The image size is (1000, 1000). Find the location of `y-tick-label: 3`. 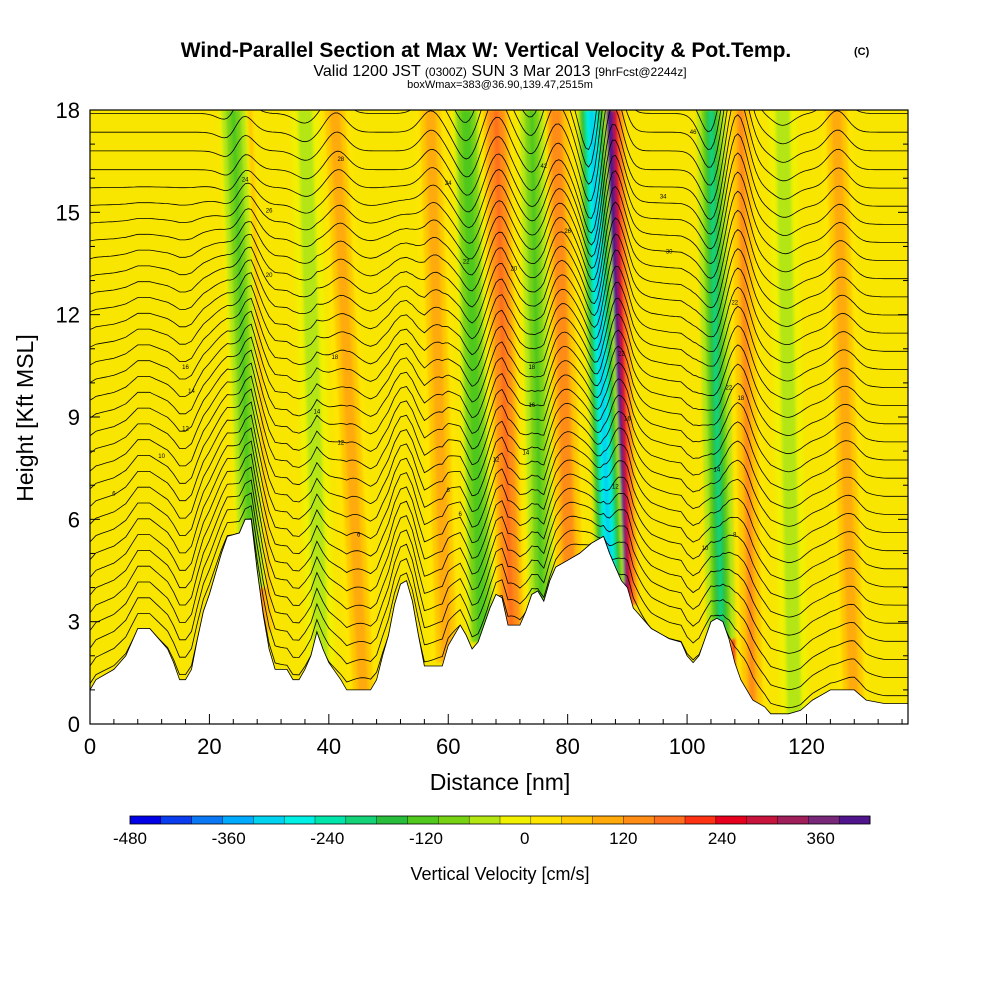

y-tick-label: 3 is located at coordinates (74, 622).